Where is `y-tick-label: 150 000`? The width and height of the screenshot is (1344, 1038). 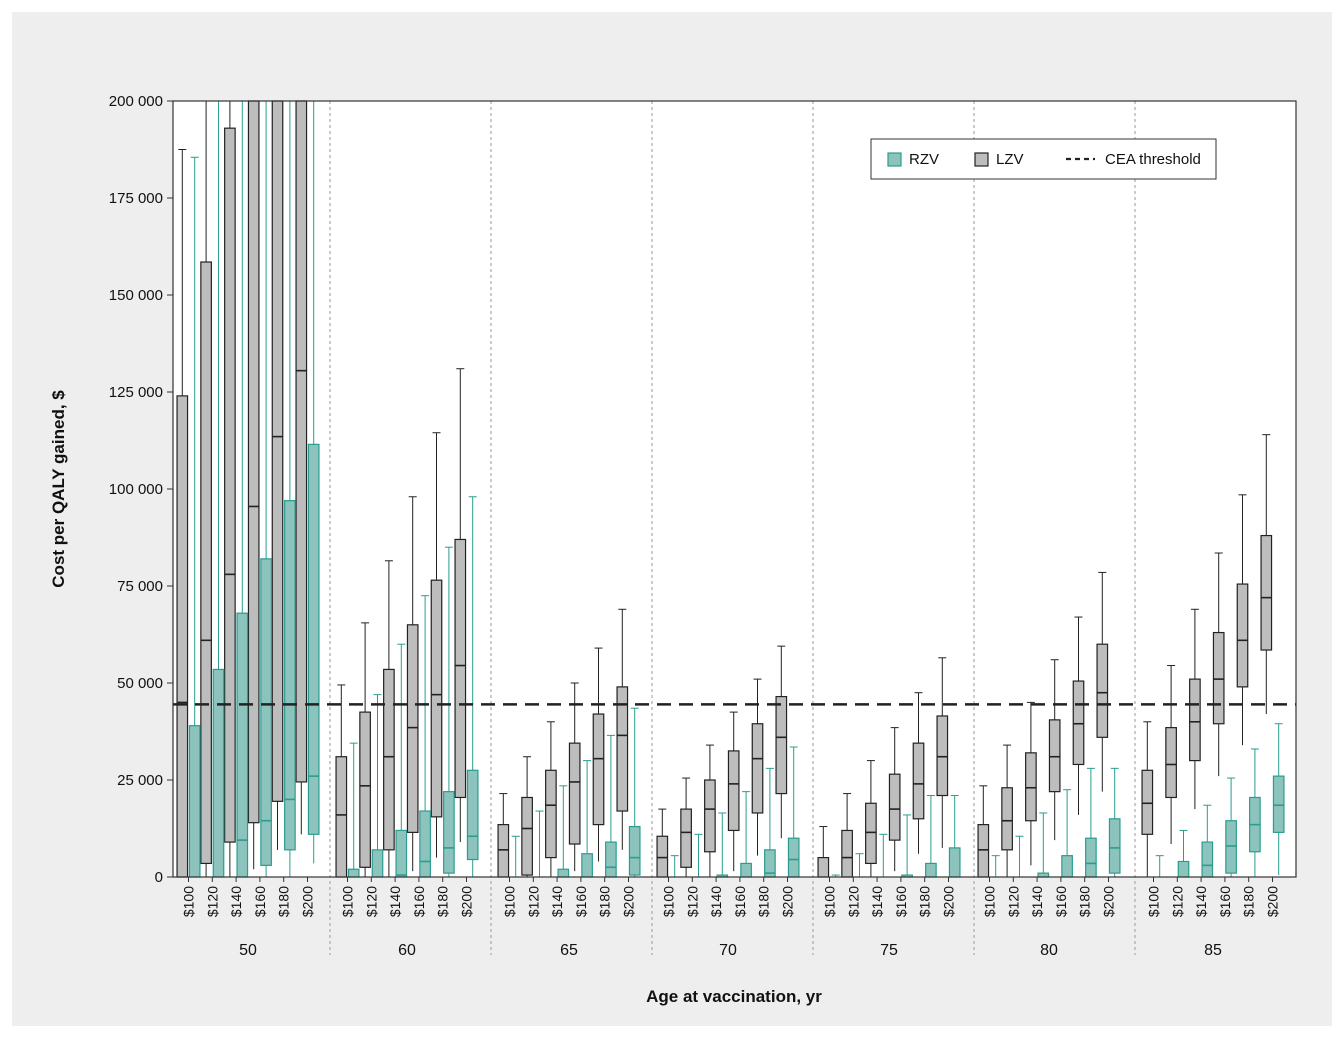
y-tick-label: 150 000 is located at coordinates (136, 295).